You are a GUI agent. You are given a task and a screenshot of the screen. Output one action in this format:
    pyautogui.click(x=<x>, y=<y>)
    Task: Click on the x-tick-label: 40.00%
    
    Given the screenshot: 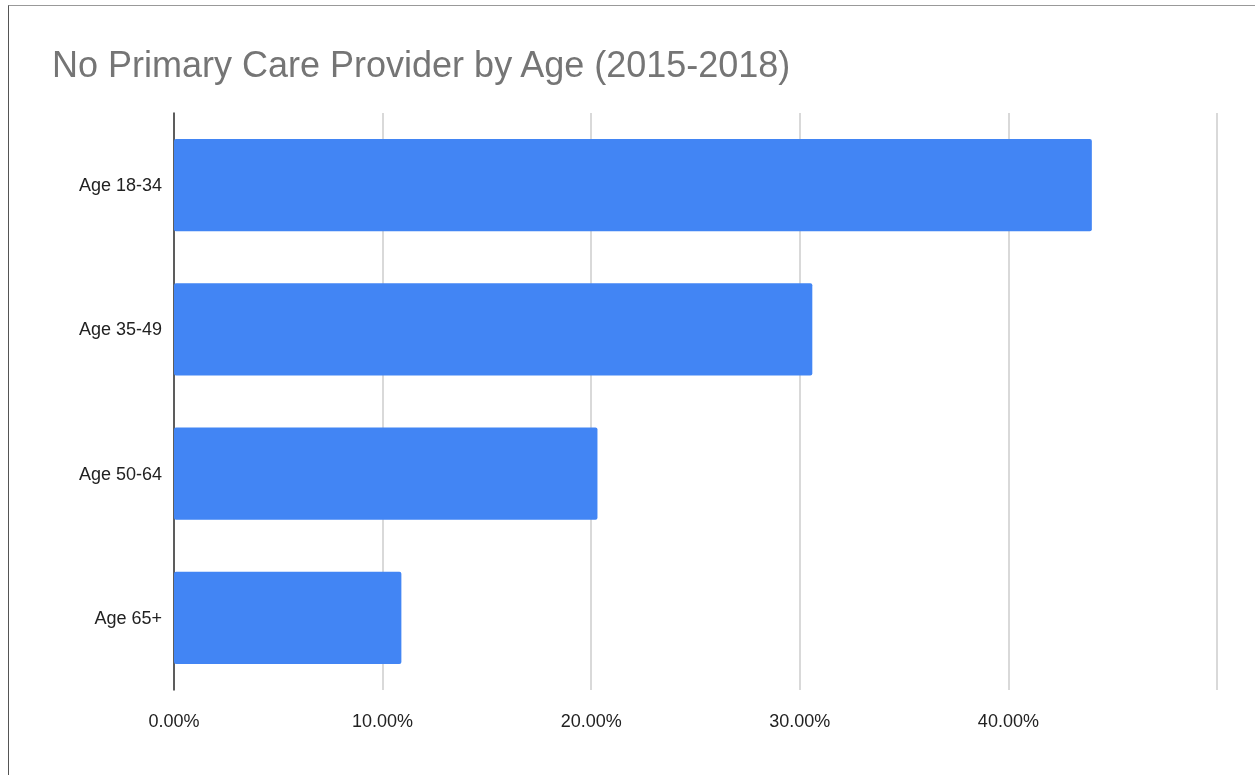 What is the action you would take?
    pyautogui.click(x=1008, y=721)
    